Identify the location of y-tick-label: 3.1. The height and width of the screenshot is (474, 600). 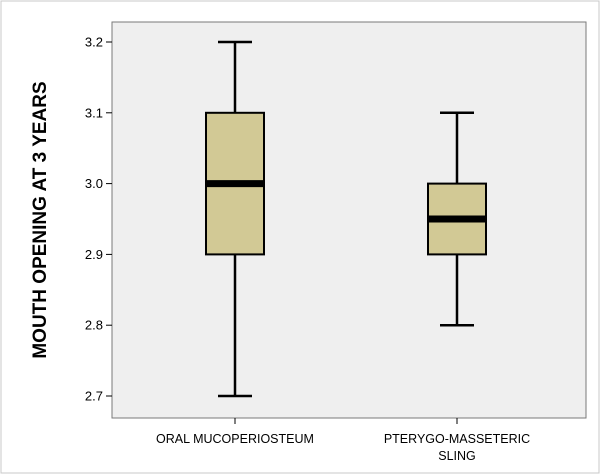
(94, 112).